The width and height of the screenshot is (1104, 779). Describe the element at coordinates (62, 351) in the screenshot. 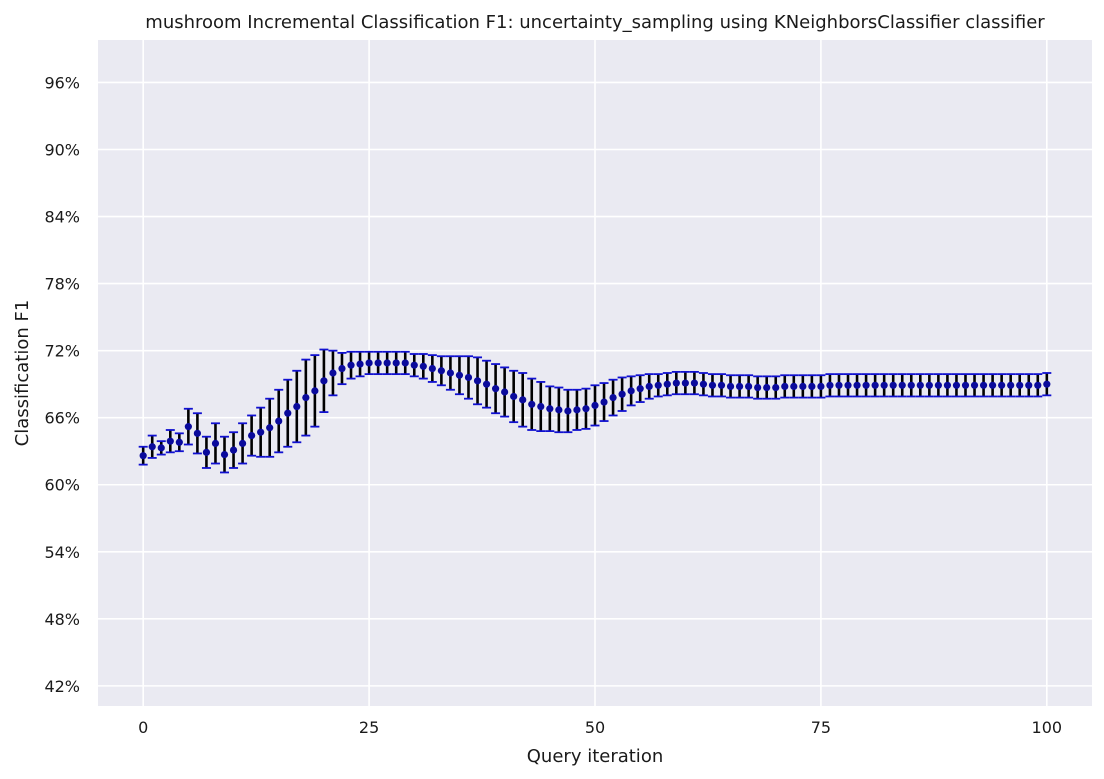

I see `y-tick-label: 72%` at that location.